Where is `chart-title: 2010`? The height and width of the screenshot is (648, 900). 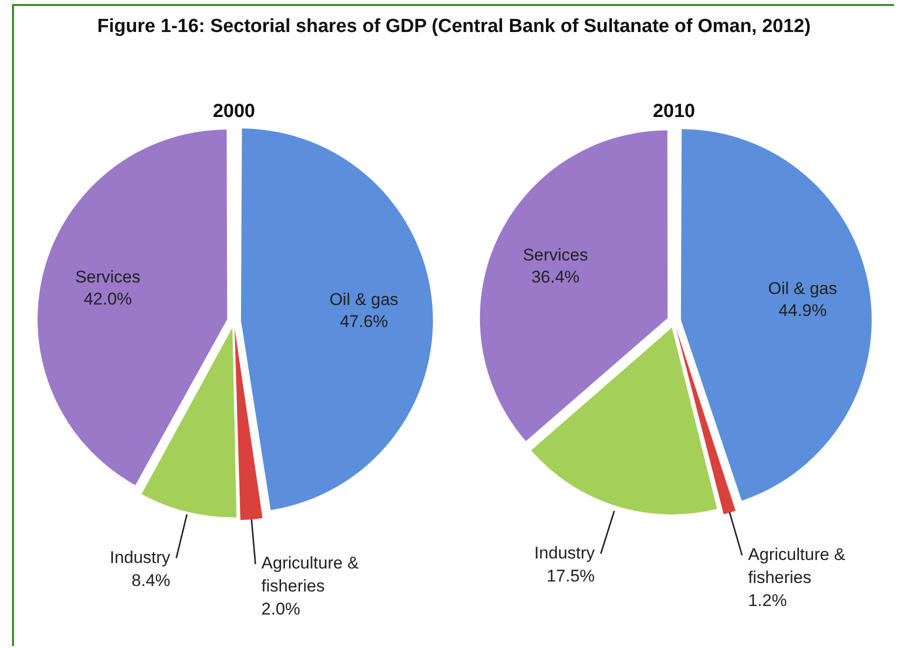
chart-title: 2010 is located at coordinates (674, 112).